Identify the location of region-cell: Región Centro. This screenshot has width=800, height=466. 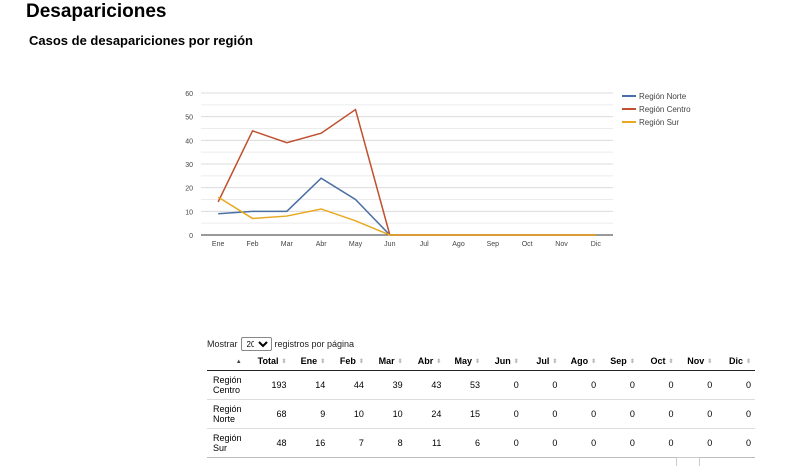
(226, 385).